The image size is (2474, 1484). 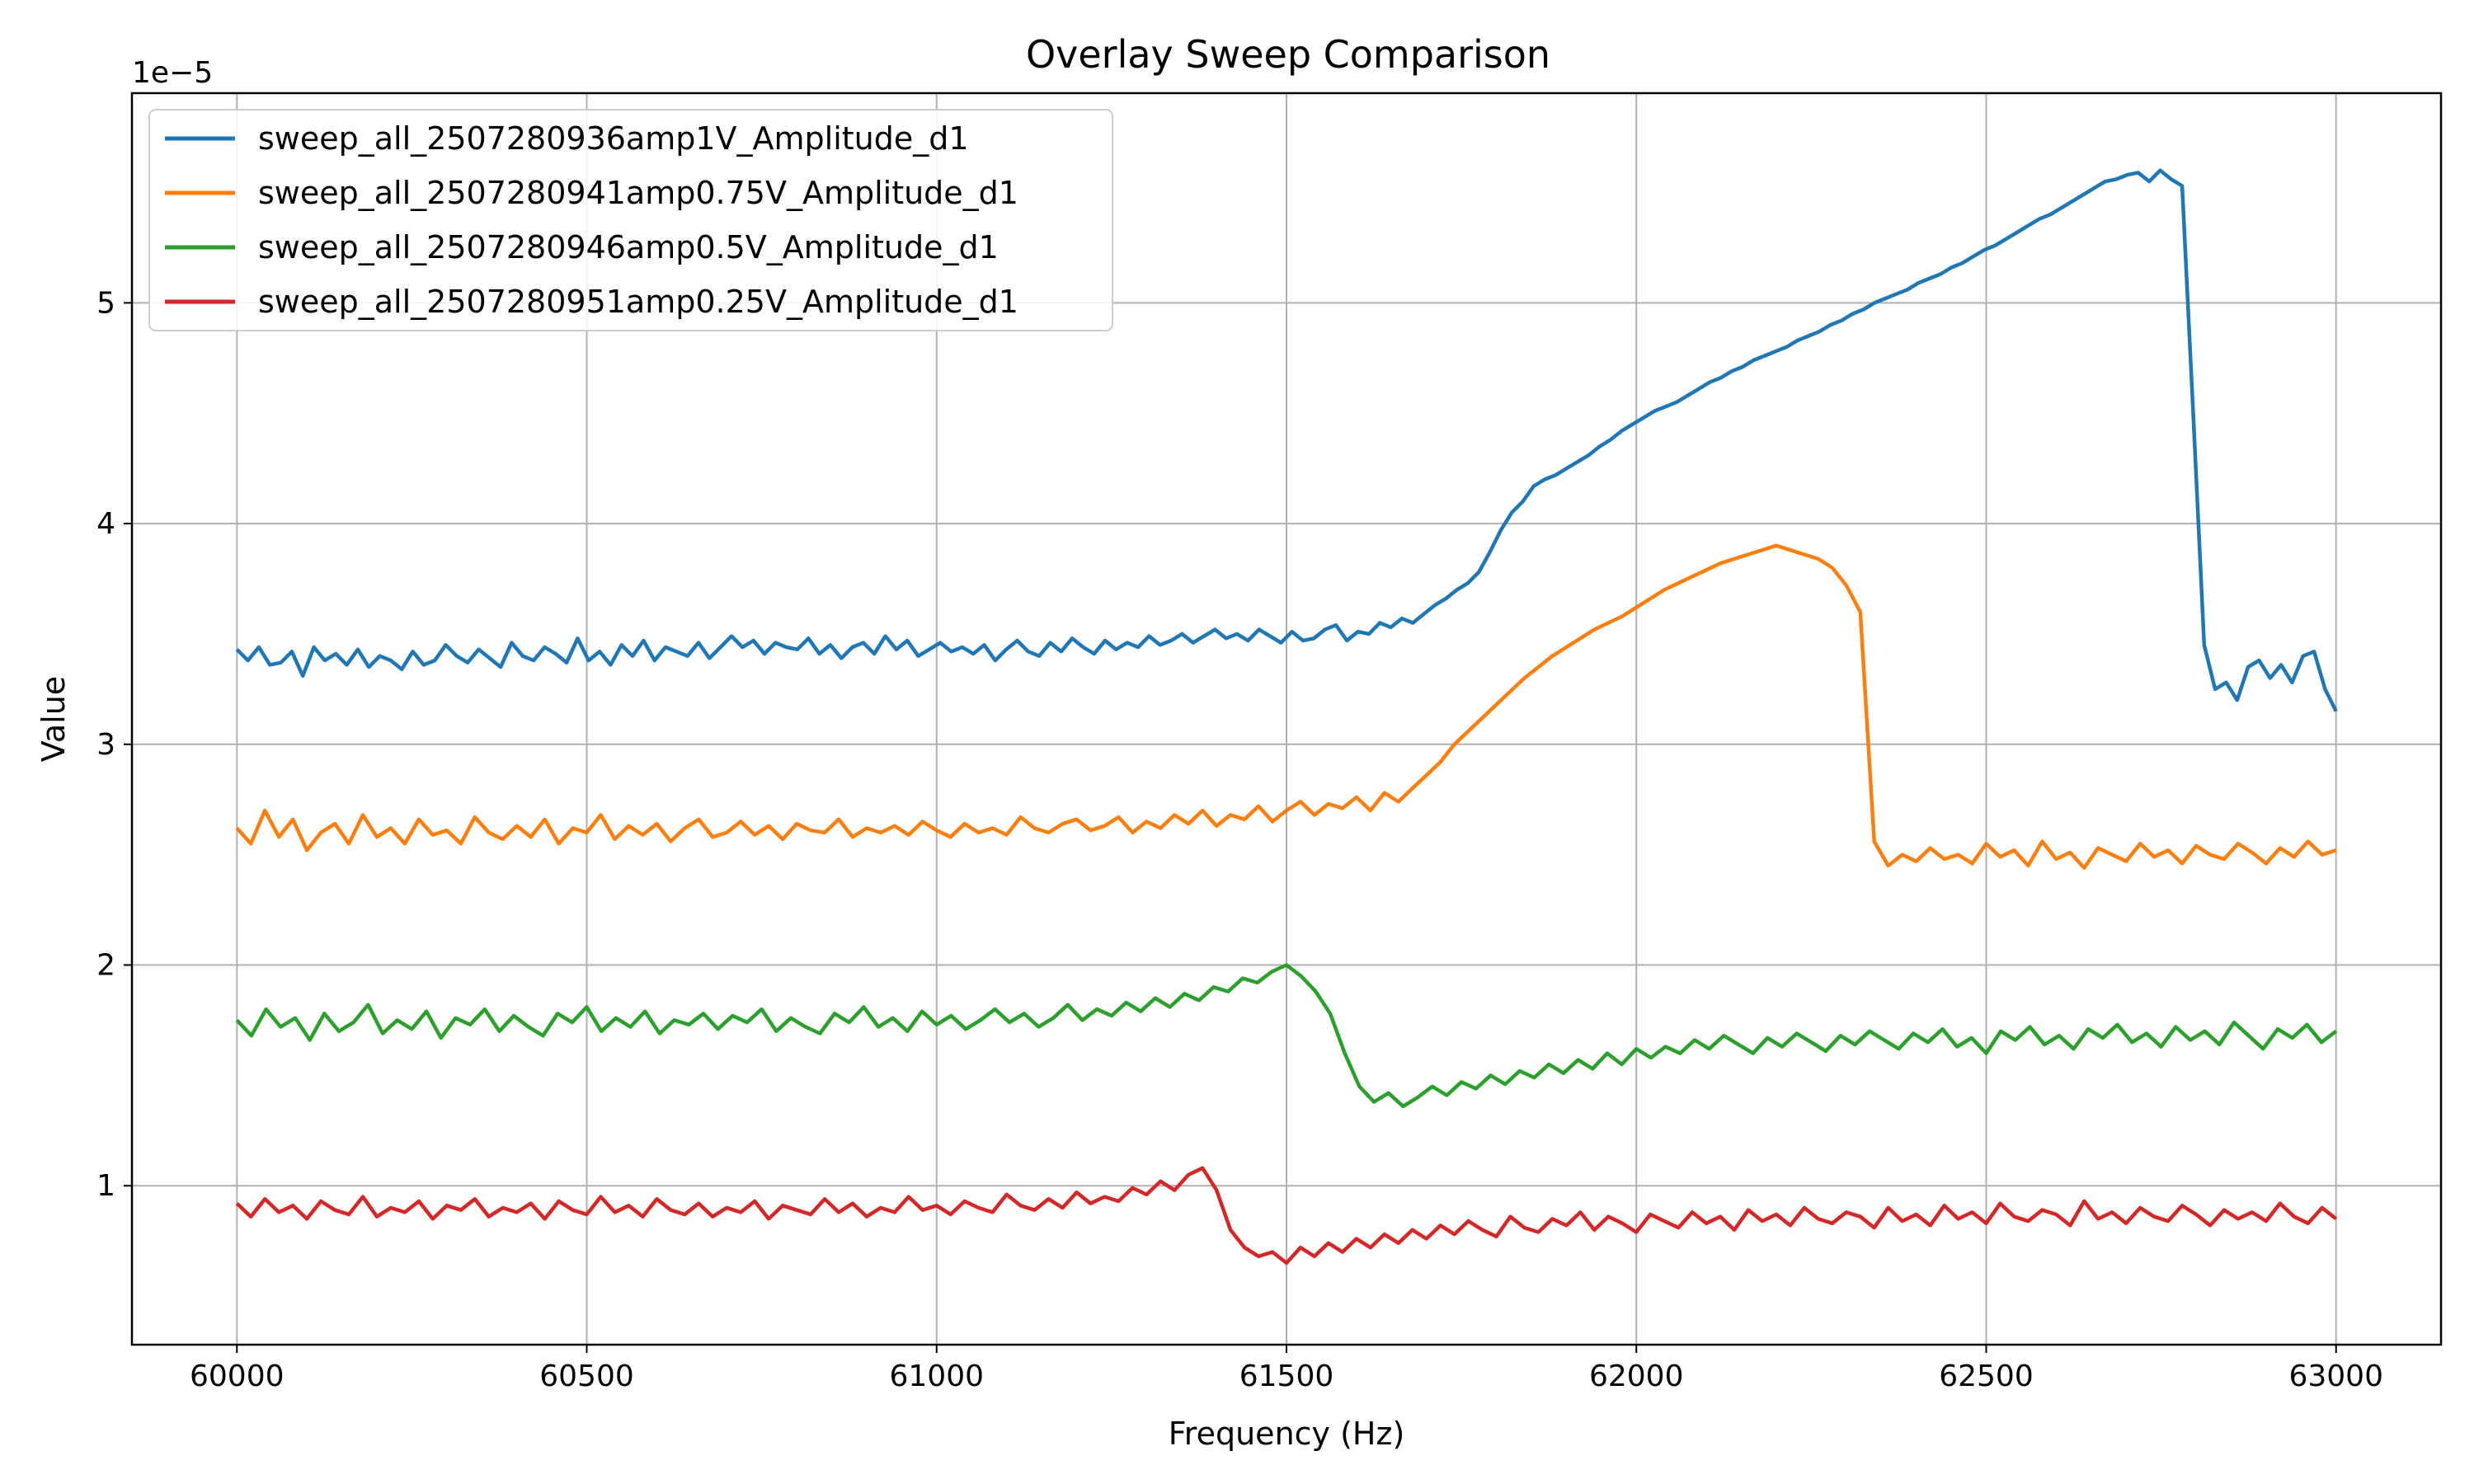 I want to click on y-axis-offset-label: 1e−5, so click(x=172, y=73).